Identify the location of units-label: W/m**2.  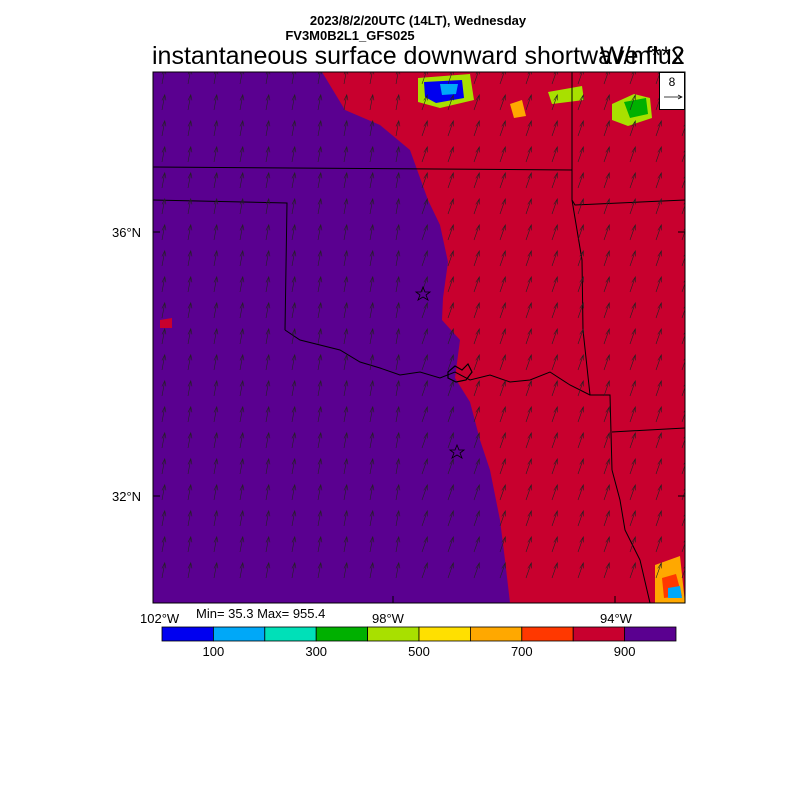
(642, 56).